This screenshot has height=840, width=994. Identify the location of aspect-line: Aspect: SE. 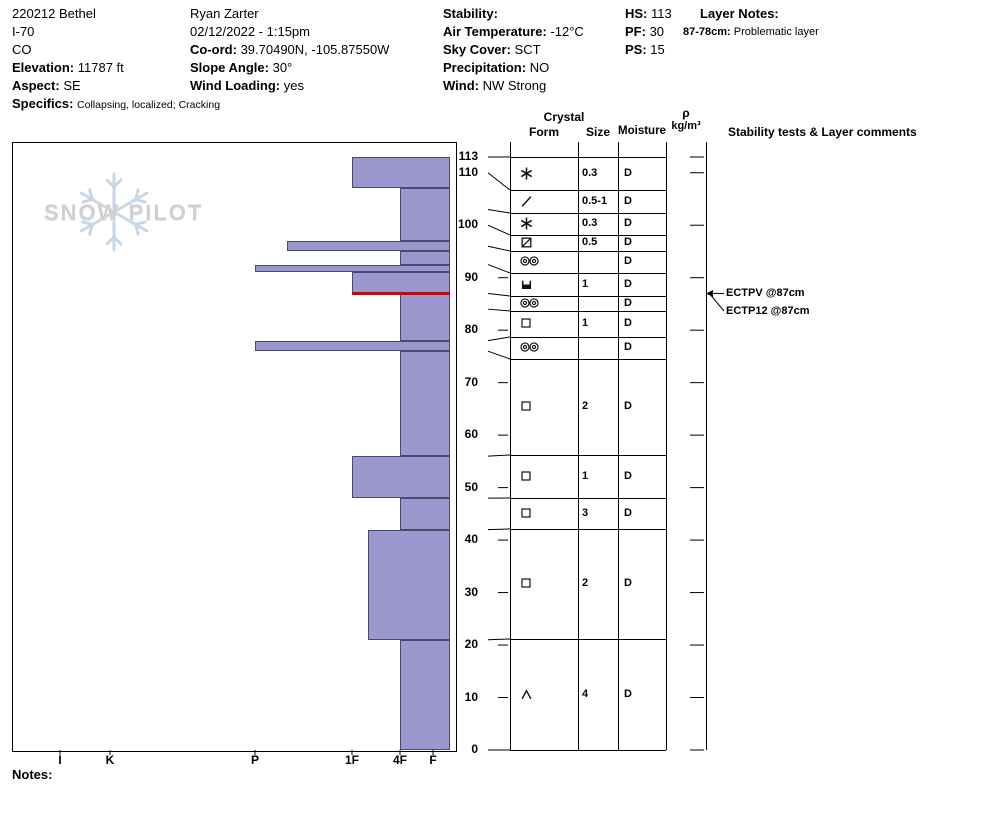
(116, 86).